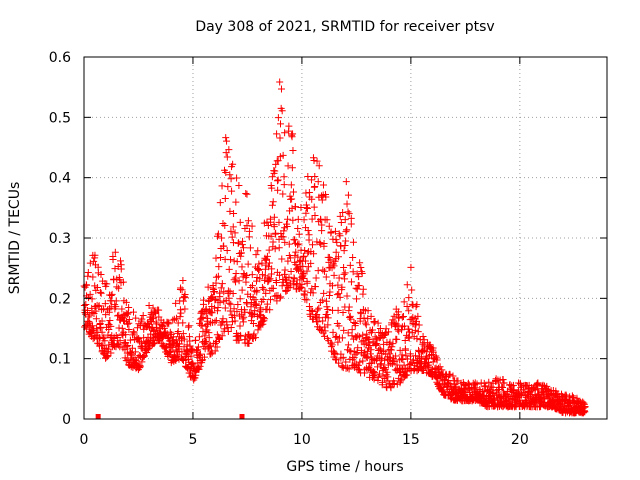 This screenshot has width=640, height=480. Describe the element at coordinates (520, 440) in the screenshot. I see `x-tick-label: 20` at that location.